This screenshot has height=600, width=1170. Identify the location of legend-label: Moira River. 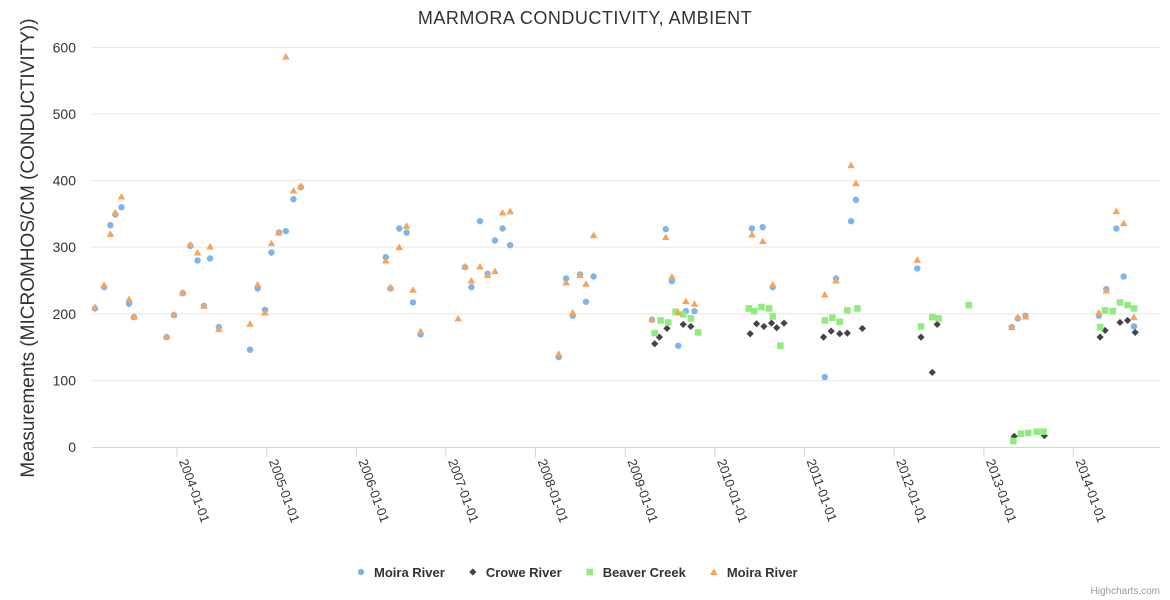
(762, 572).